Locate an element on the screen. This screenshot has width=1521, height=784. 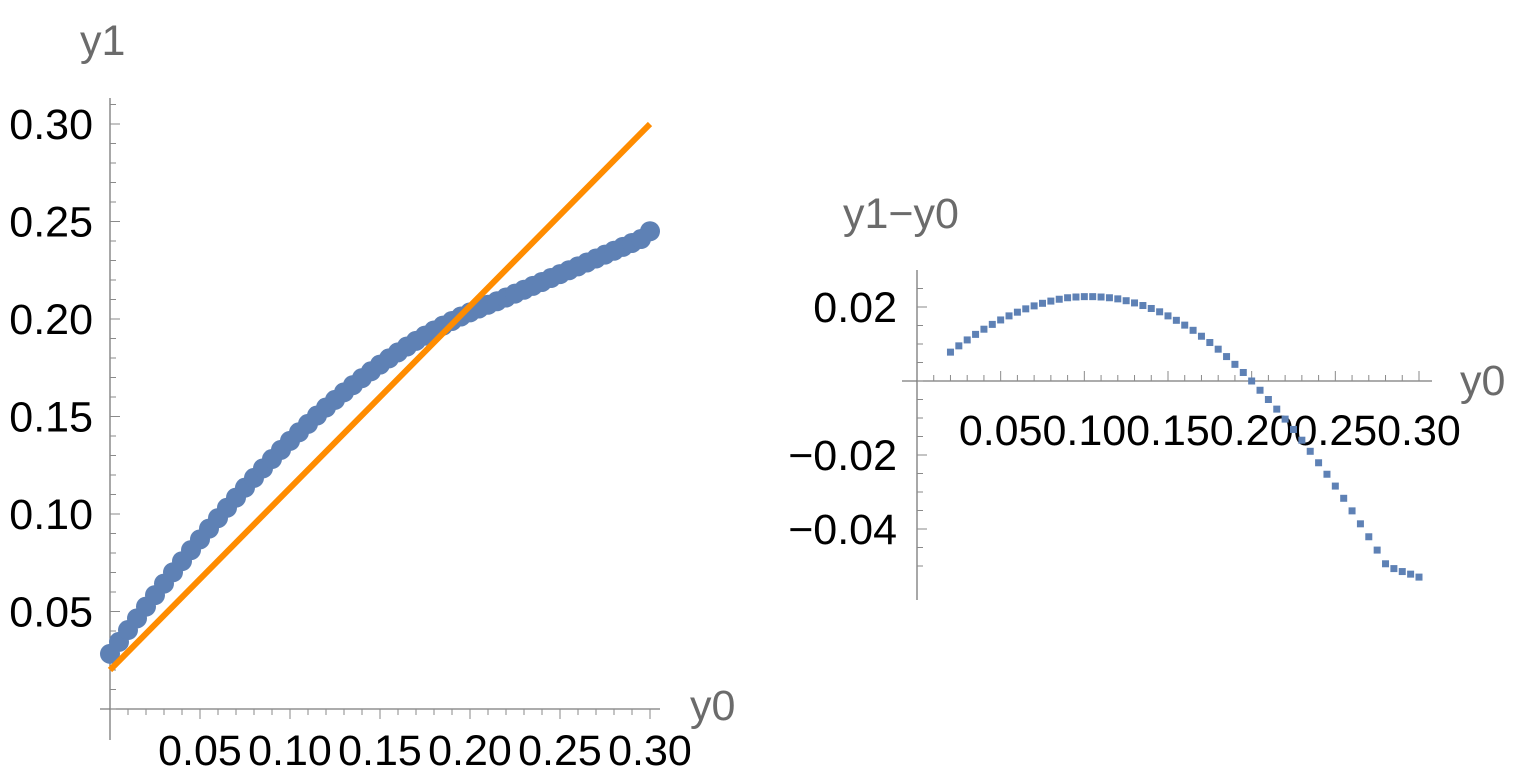
y-tick-label: 0.05 is located at coordinates (51, 613).